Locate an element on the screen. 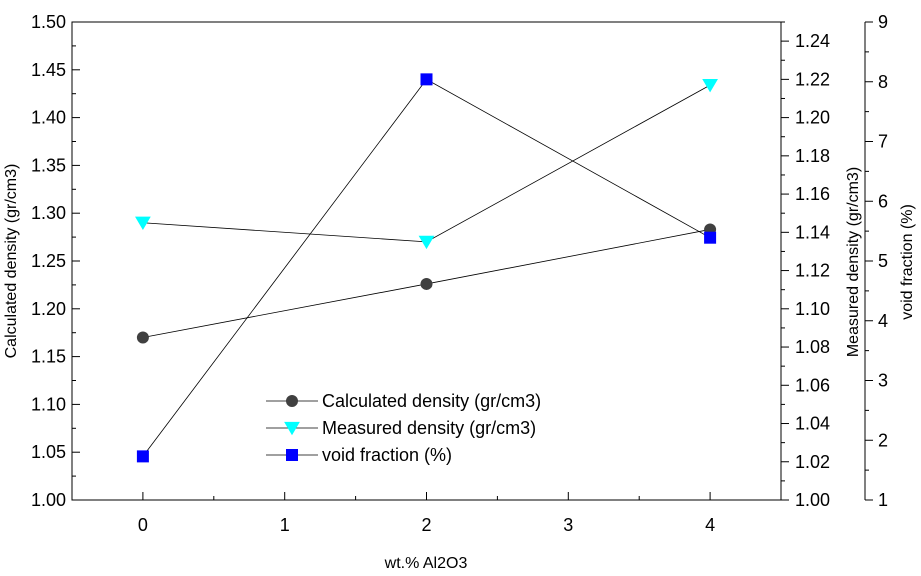 Image resolution: width=921 pixels, height=576 pixels. y-right2-tick-label: 6 is located at coordinates (883, 201).